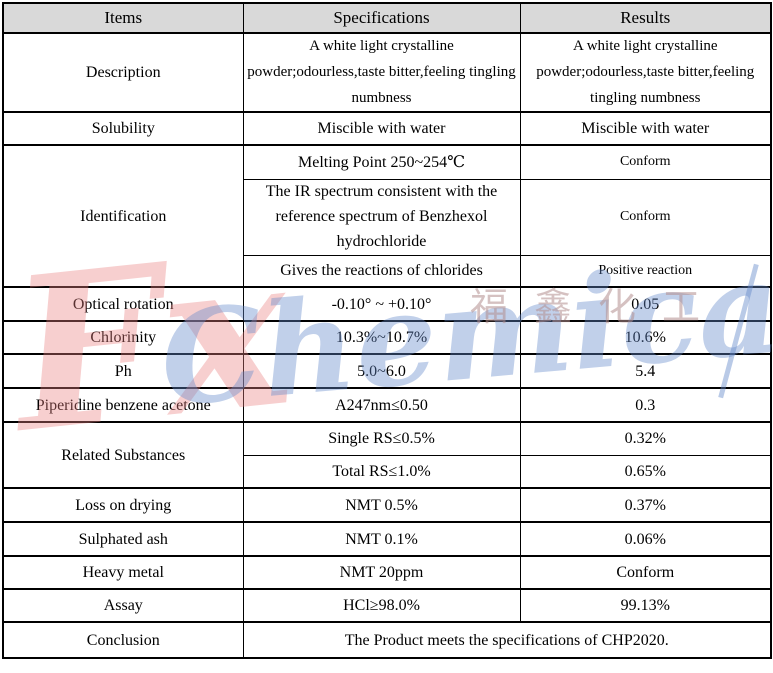 This screenshot has height=673, width=773. I want to click on cell-sulphated-item: Sulphated ash, so click(123, 539).